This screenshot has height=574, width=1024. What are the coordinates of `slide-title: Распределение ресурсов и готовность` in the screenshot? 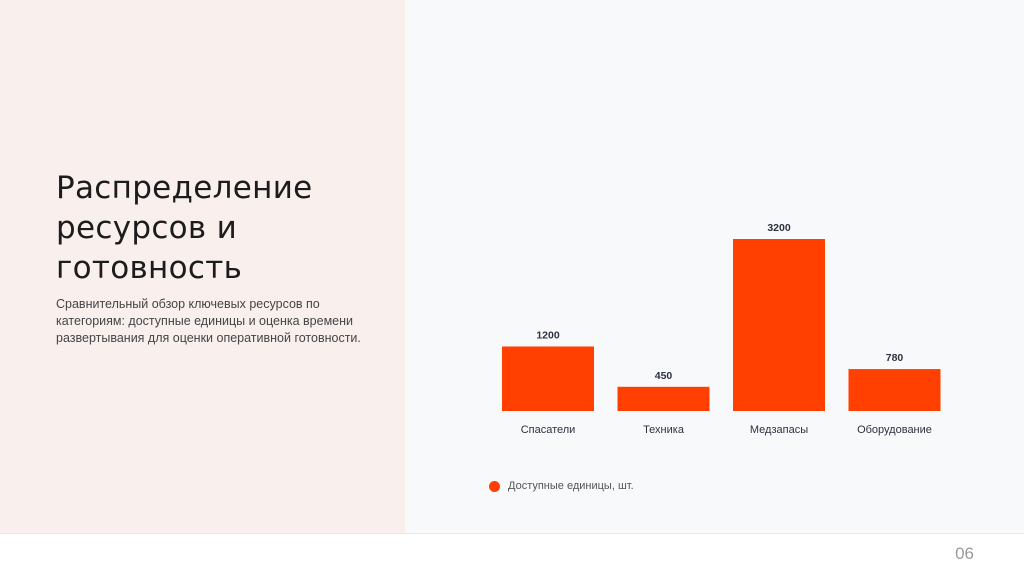 It's located at (184, 228).